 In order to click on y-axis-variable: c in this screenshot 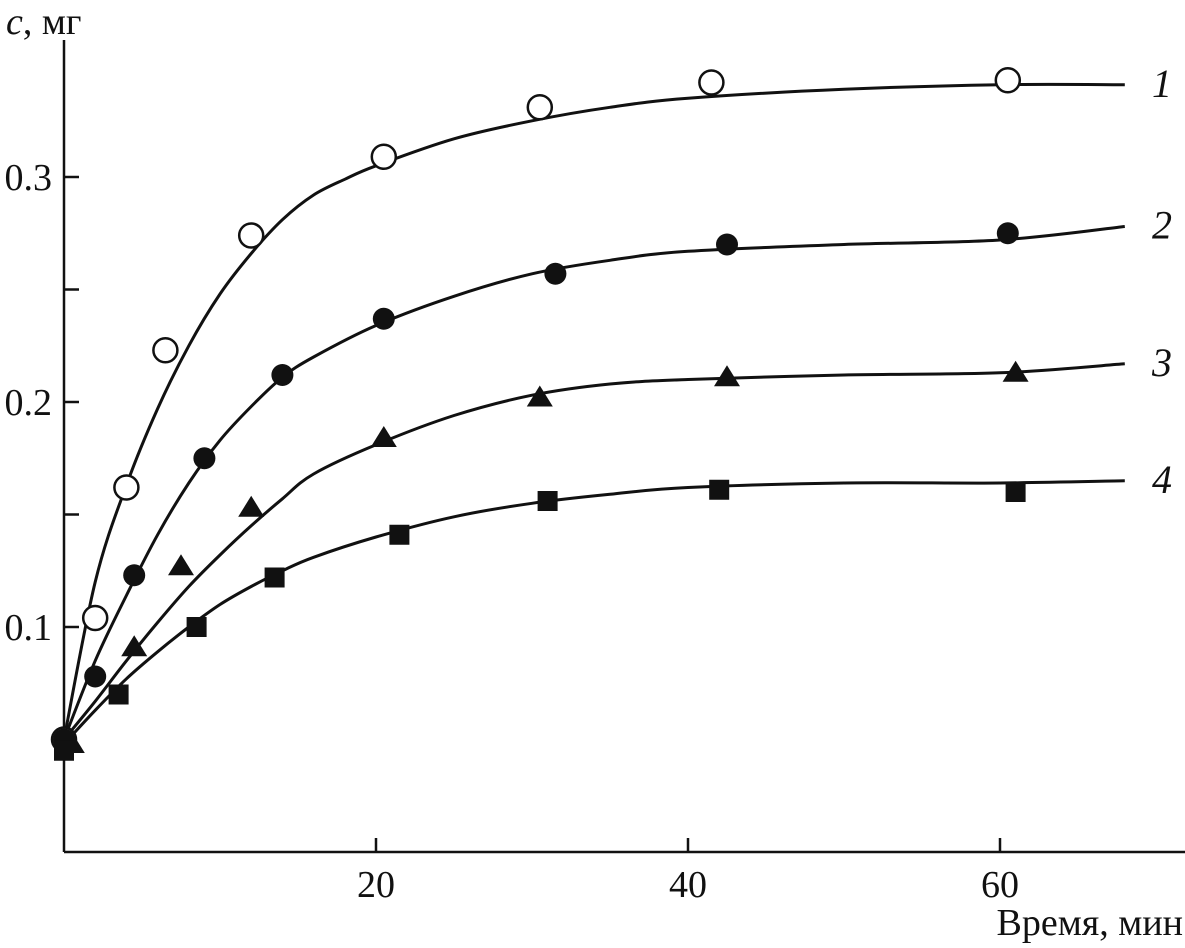, I will do `click(14, 22)`.